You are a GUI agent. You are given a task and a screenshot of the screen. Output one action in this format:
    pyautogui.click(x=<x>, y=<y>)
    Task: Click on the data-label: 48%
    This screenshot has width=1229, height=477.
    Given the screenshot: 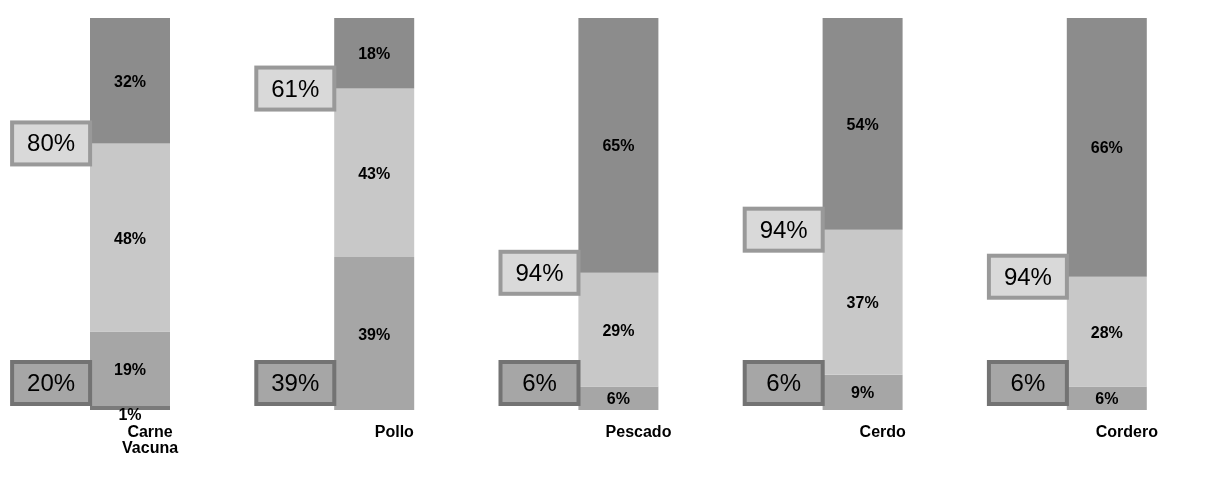 What is the action you would take?
    pyautogui.click(x=130, y=238)
    